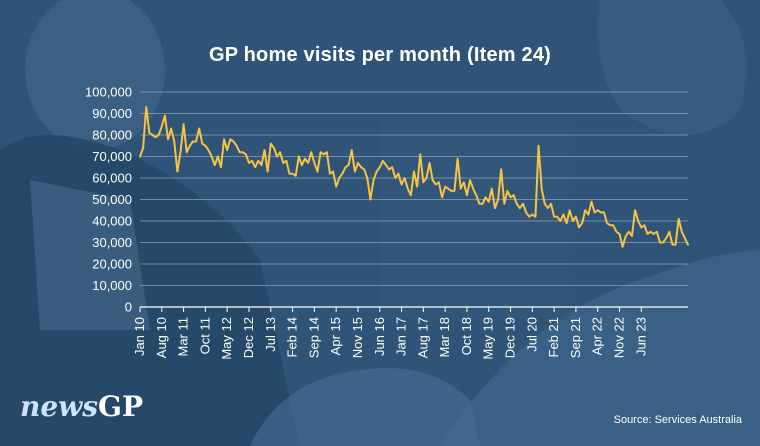 This screenshot has height=446, width=760. What do you see at coordinates (112, 113) in the screenshot?
I see `y-tick-label: 90,000` at bounding box center [112, 113].